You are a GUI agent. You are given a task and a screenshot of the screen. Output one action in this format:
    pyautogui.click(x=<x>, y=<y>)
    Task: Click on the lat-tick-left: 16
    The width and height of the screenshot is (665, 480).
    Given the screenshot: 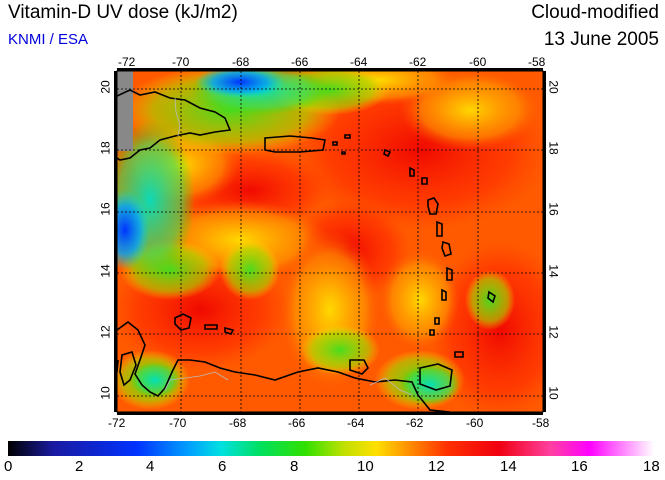 What is the action you would take?
    pyautogui.click(x=105, y=209)
    